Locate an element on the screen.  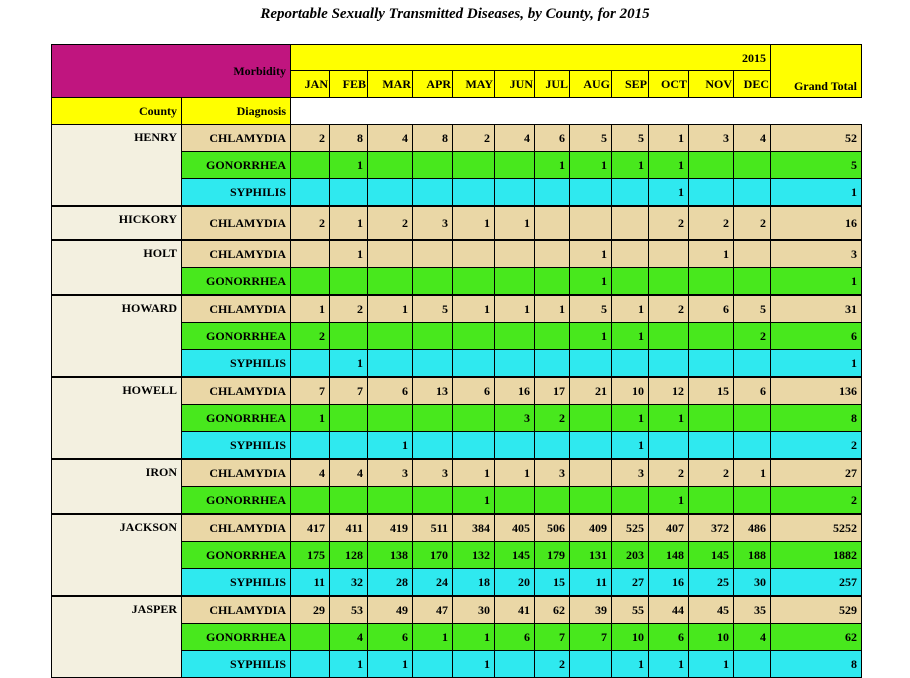
month-header-may: MAY is located at coordinates (473, 84).